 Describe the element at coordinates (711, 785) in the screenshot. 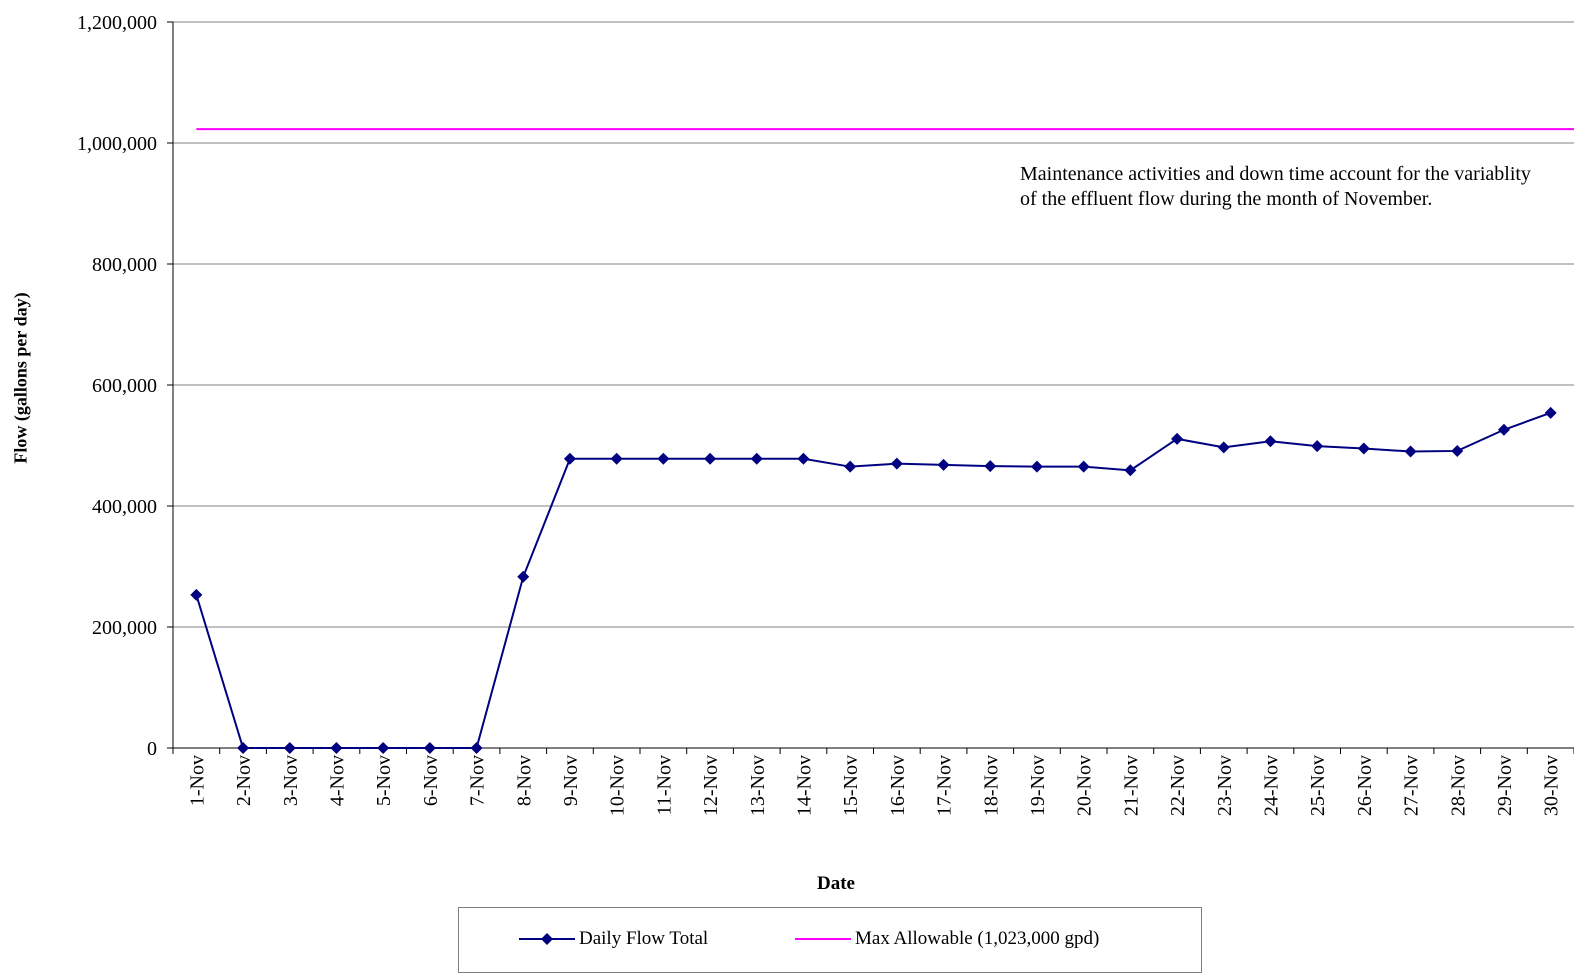

I see `x-tick-label: 12-Nov` at that location.